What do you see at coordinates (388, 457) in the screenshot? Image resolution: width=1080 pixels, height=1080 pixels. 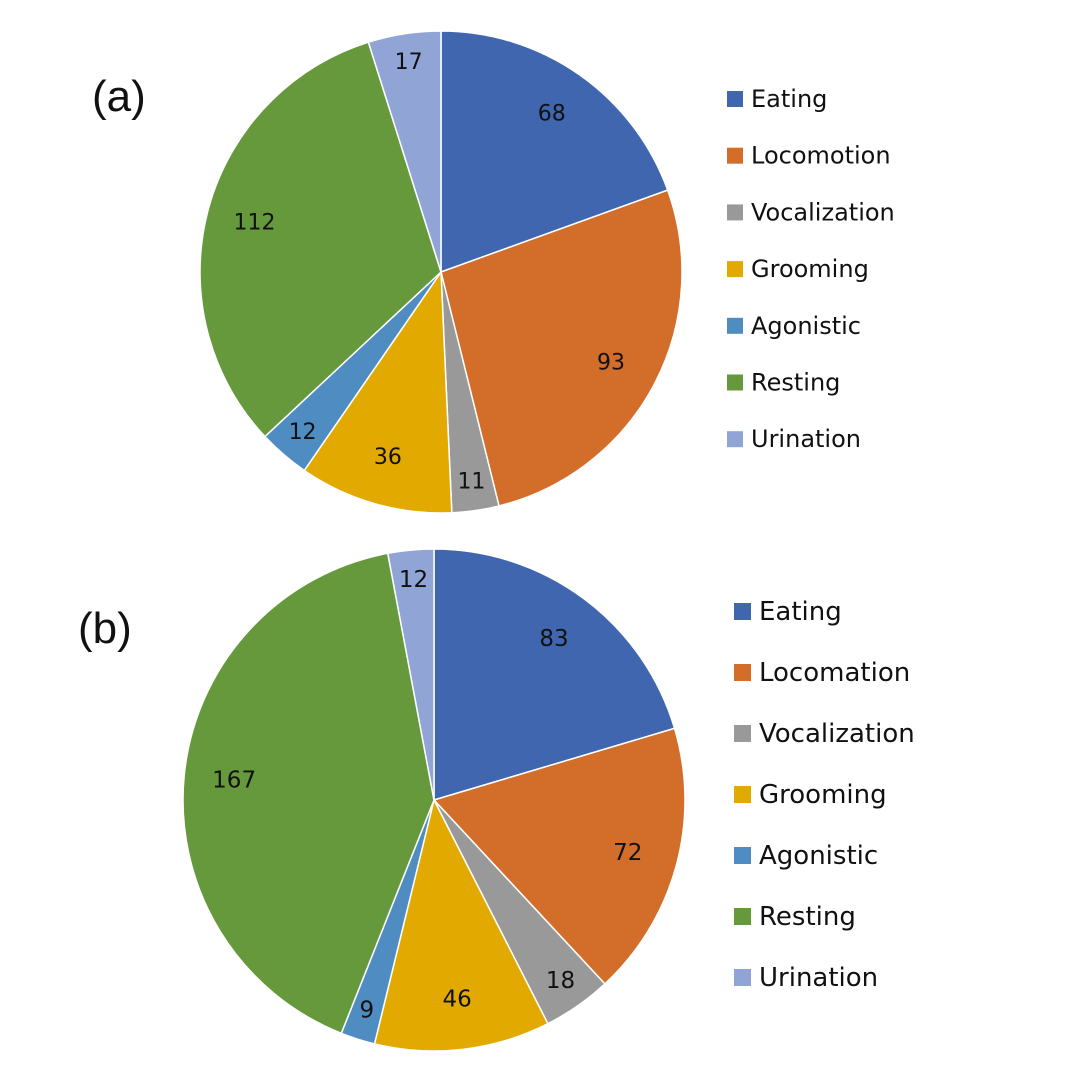 I see `data-label: 36` at bounding box center [388, 457].